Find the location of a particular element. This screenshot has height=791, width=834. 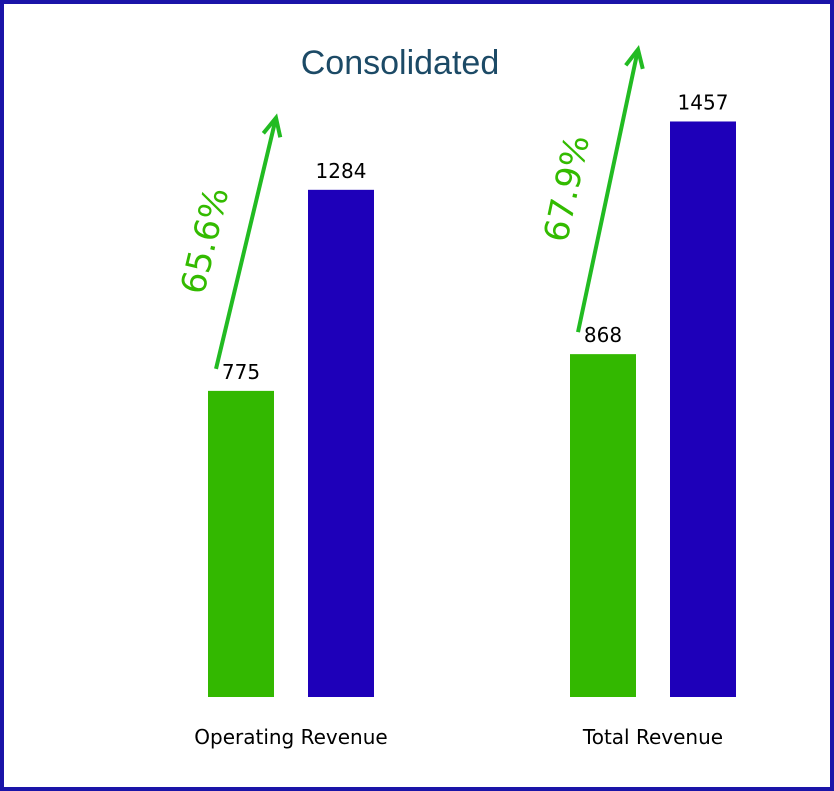

value-label: 775 is located at coordinates (241, 372).